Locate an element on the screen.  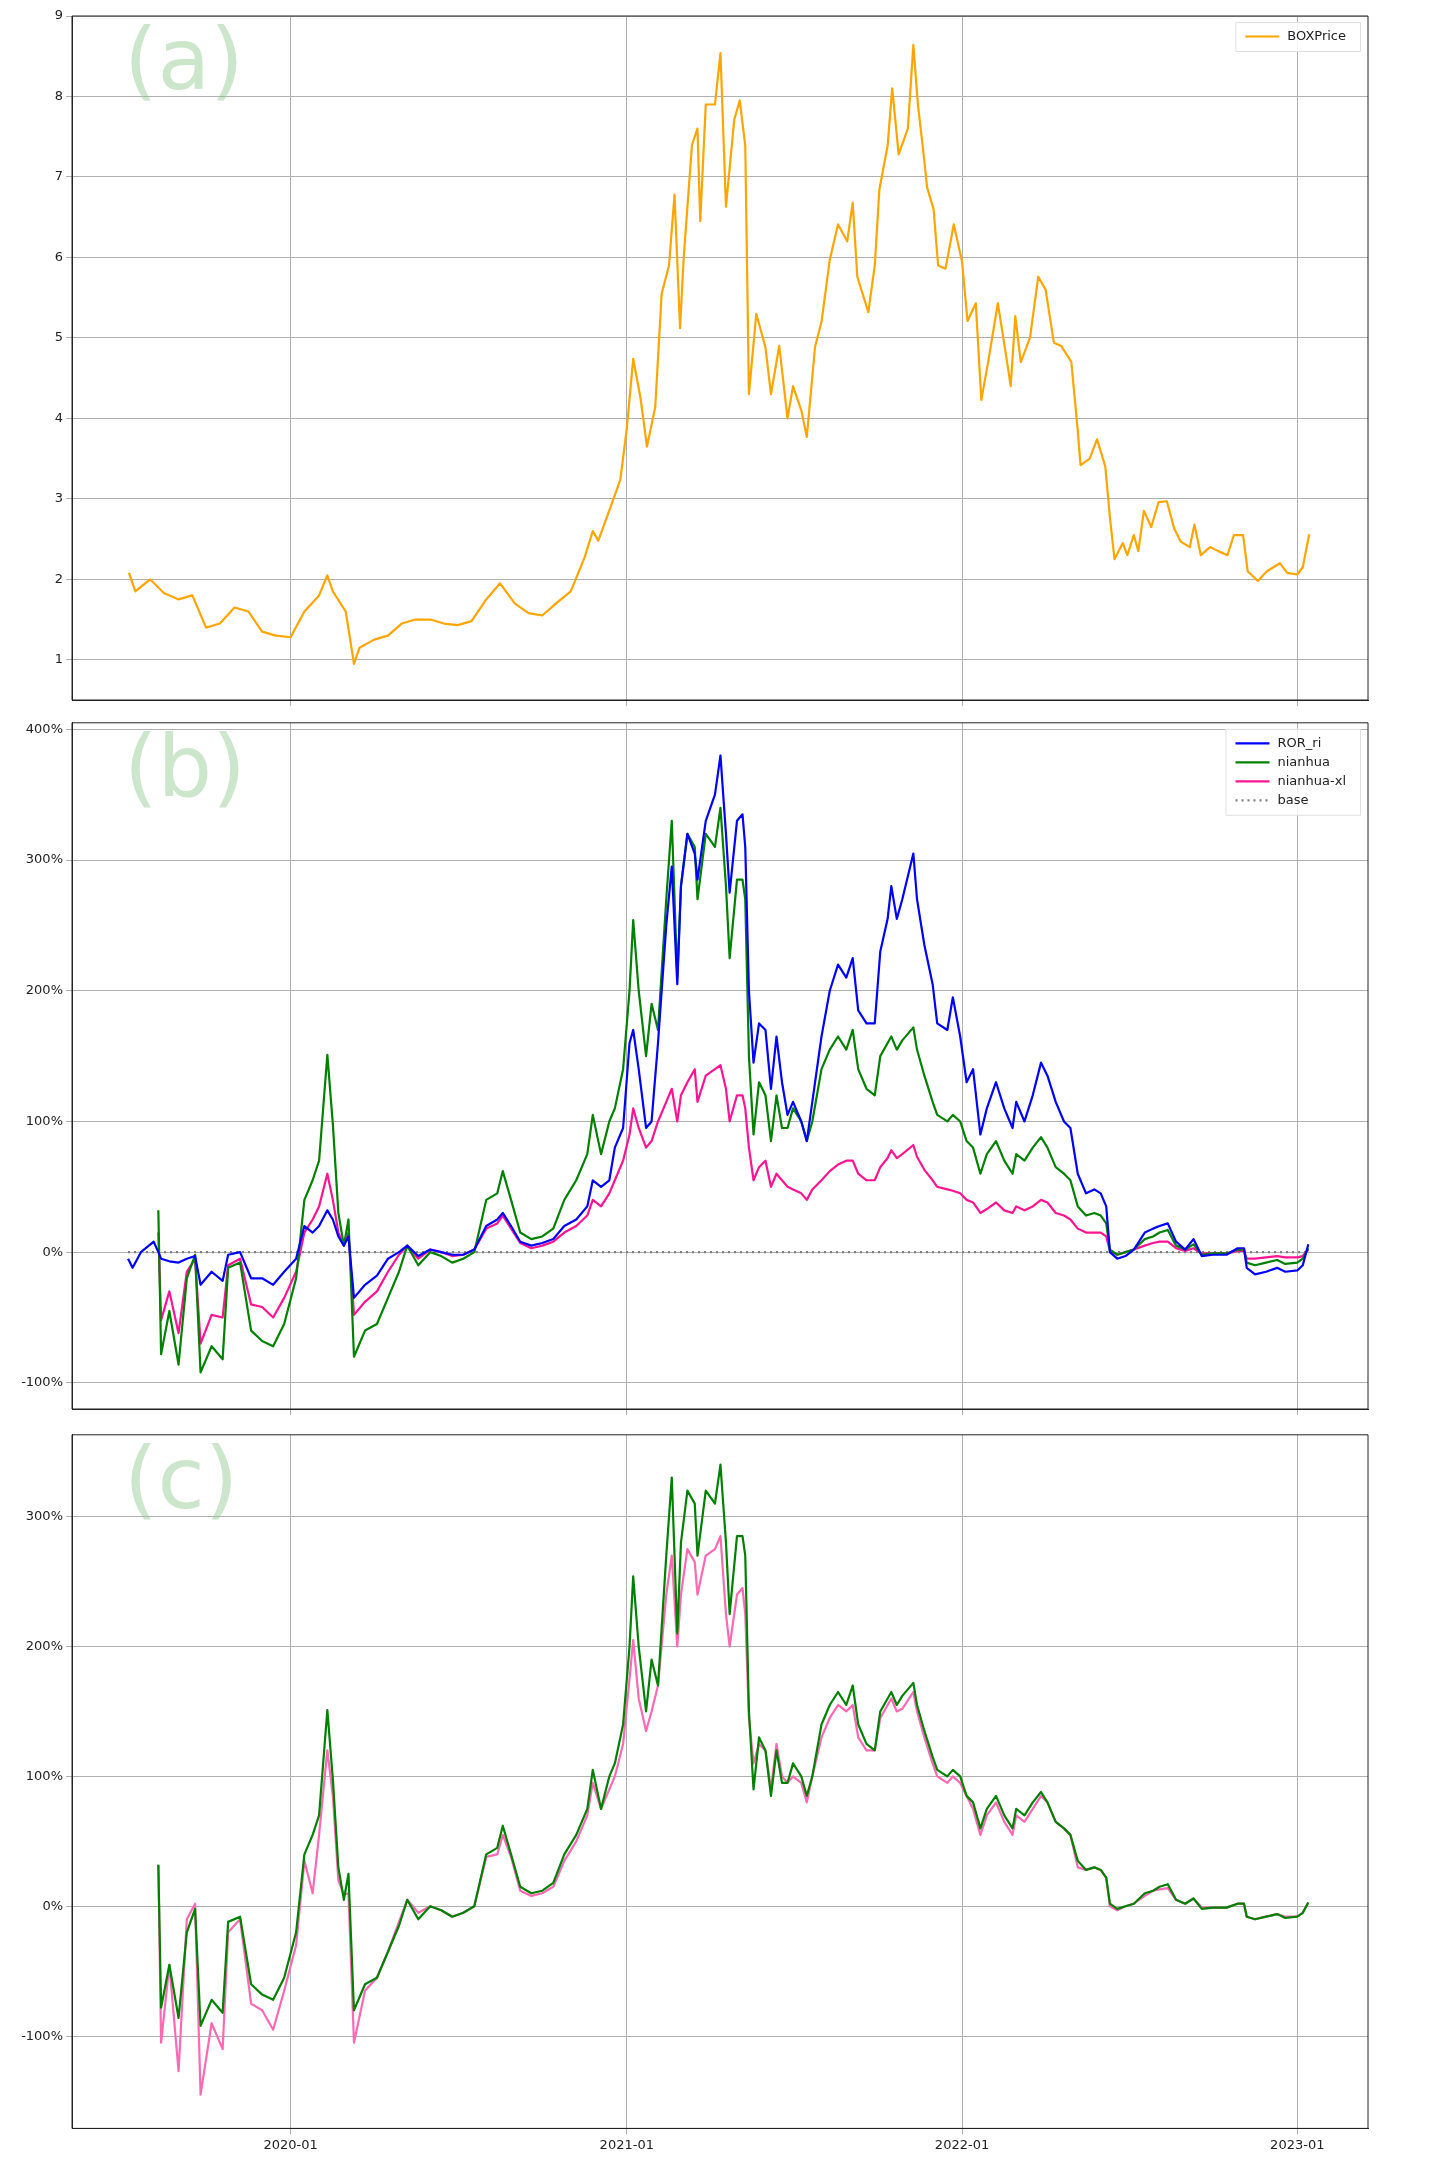
legend-label: nianhua is located at coordinates (1304, 761).